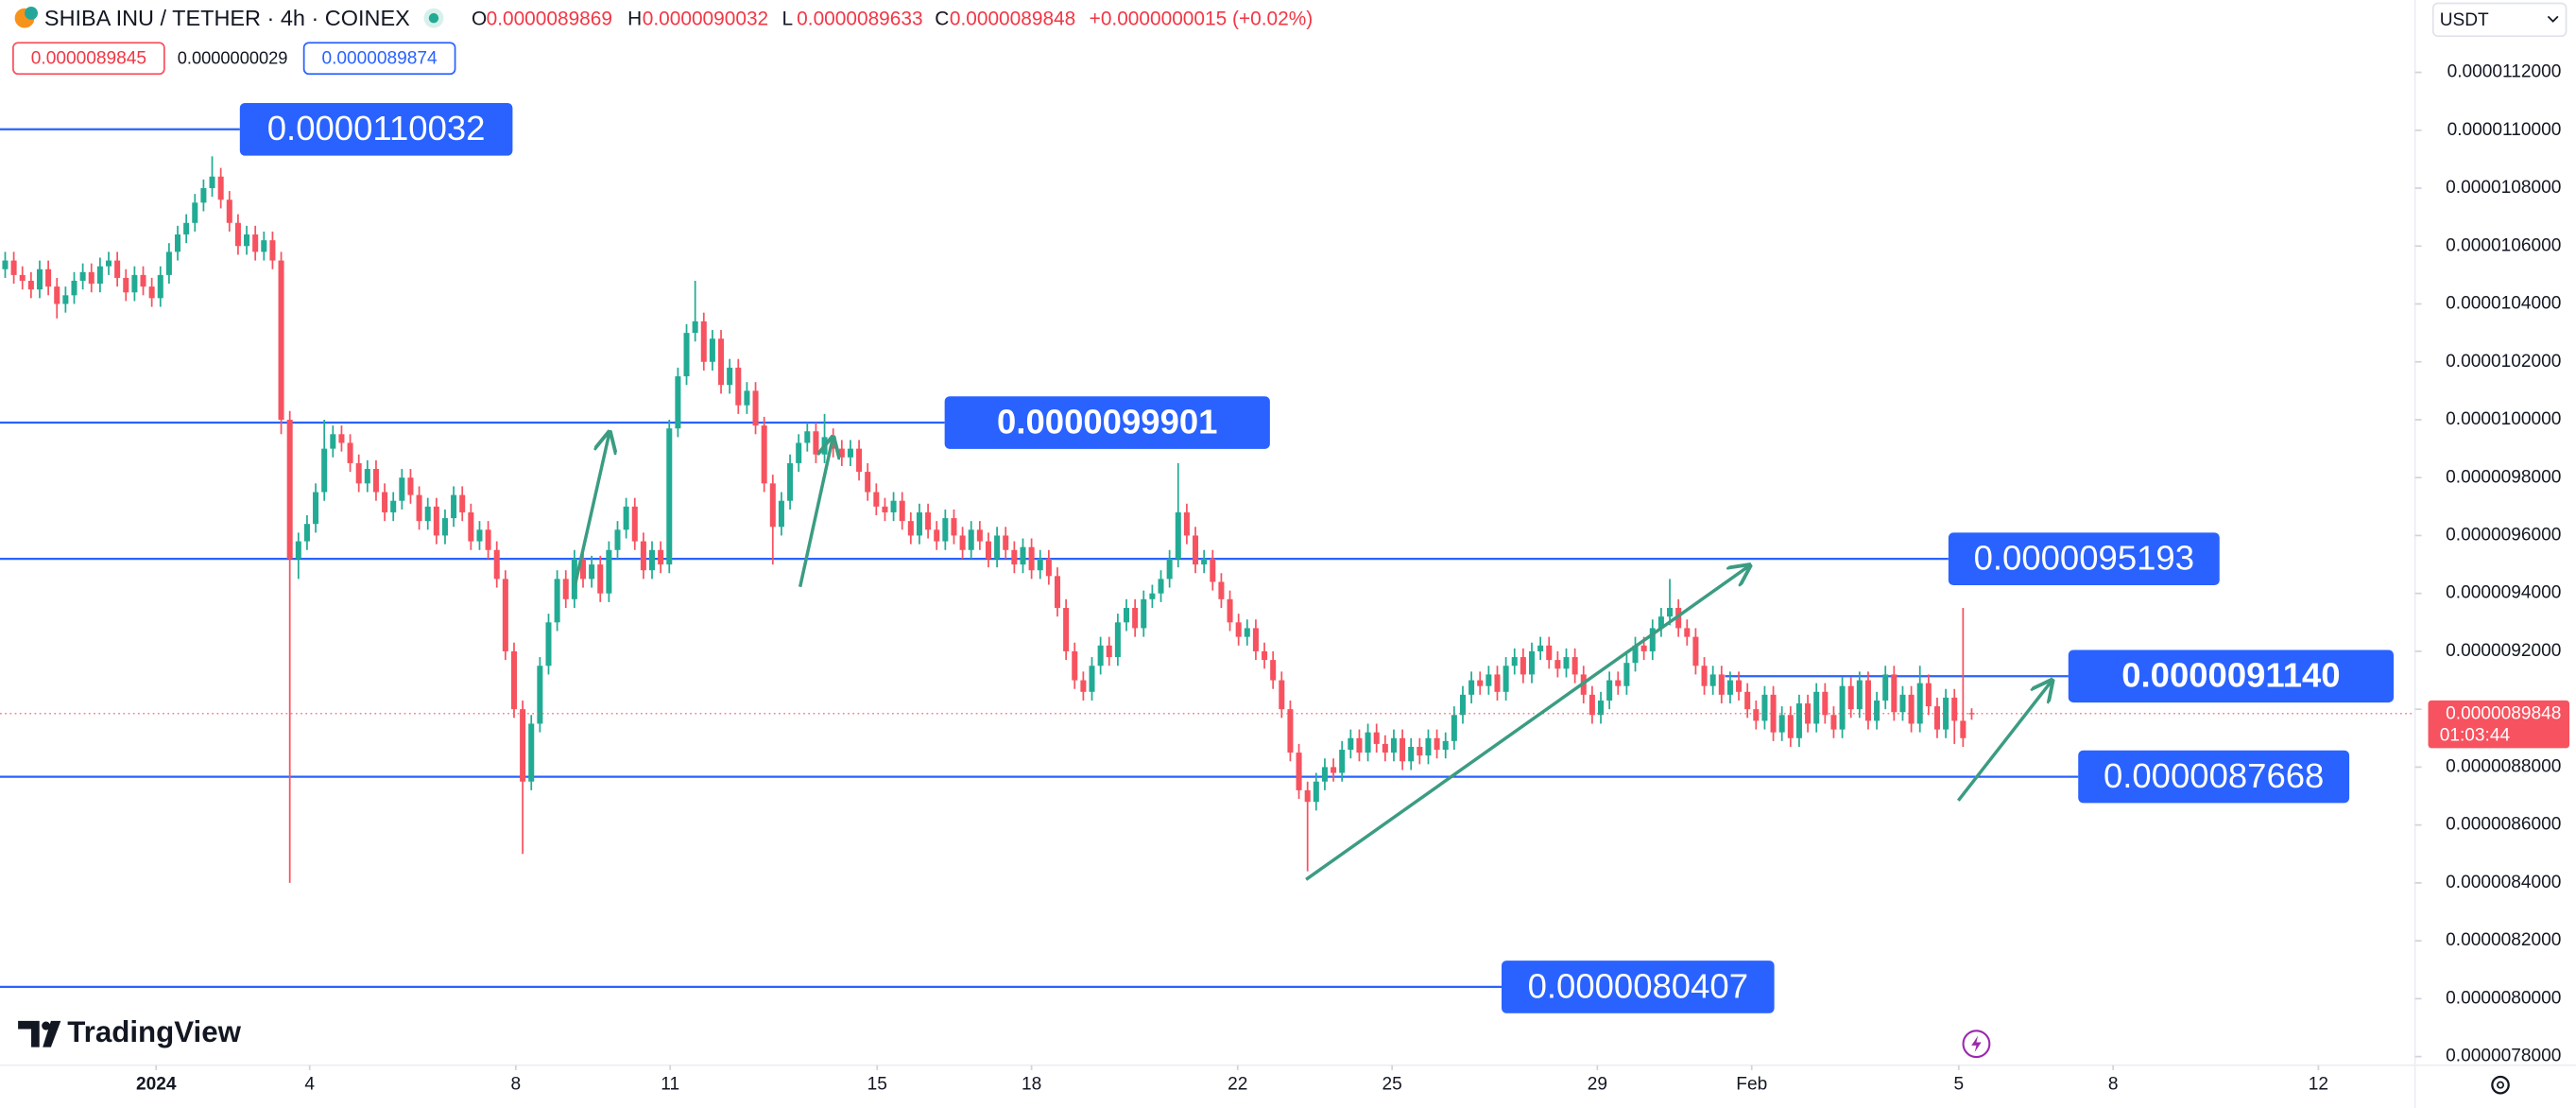  I want to click on brand: TradingView, so click(154, 1031).